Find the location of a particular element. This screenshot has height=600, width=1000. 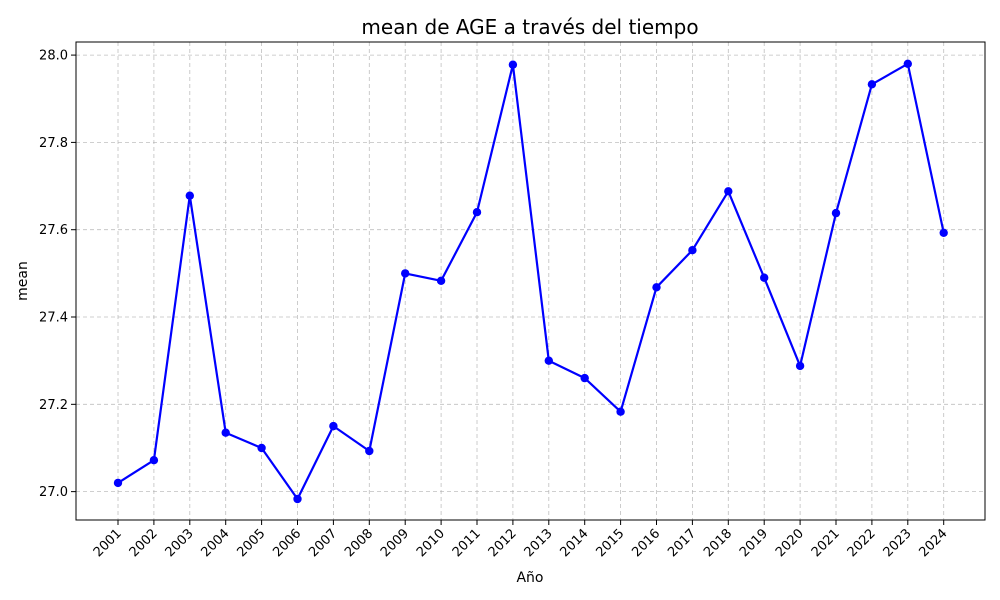

x-tick-label: 2017 is located at coordinates (682, 543).